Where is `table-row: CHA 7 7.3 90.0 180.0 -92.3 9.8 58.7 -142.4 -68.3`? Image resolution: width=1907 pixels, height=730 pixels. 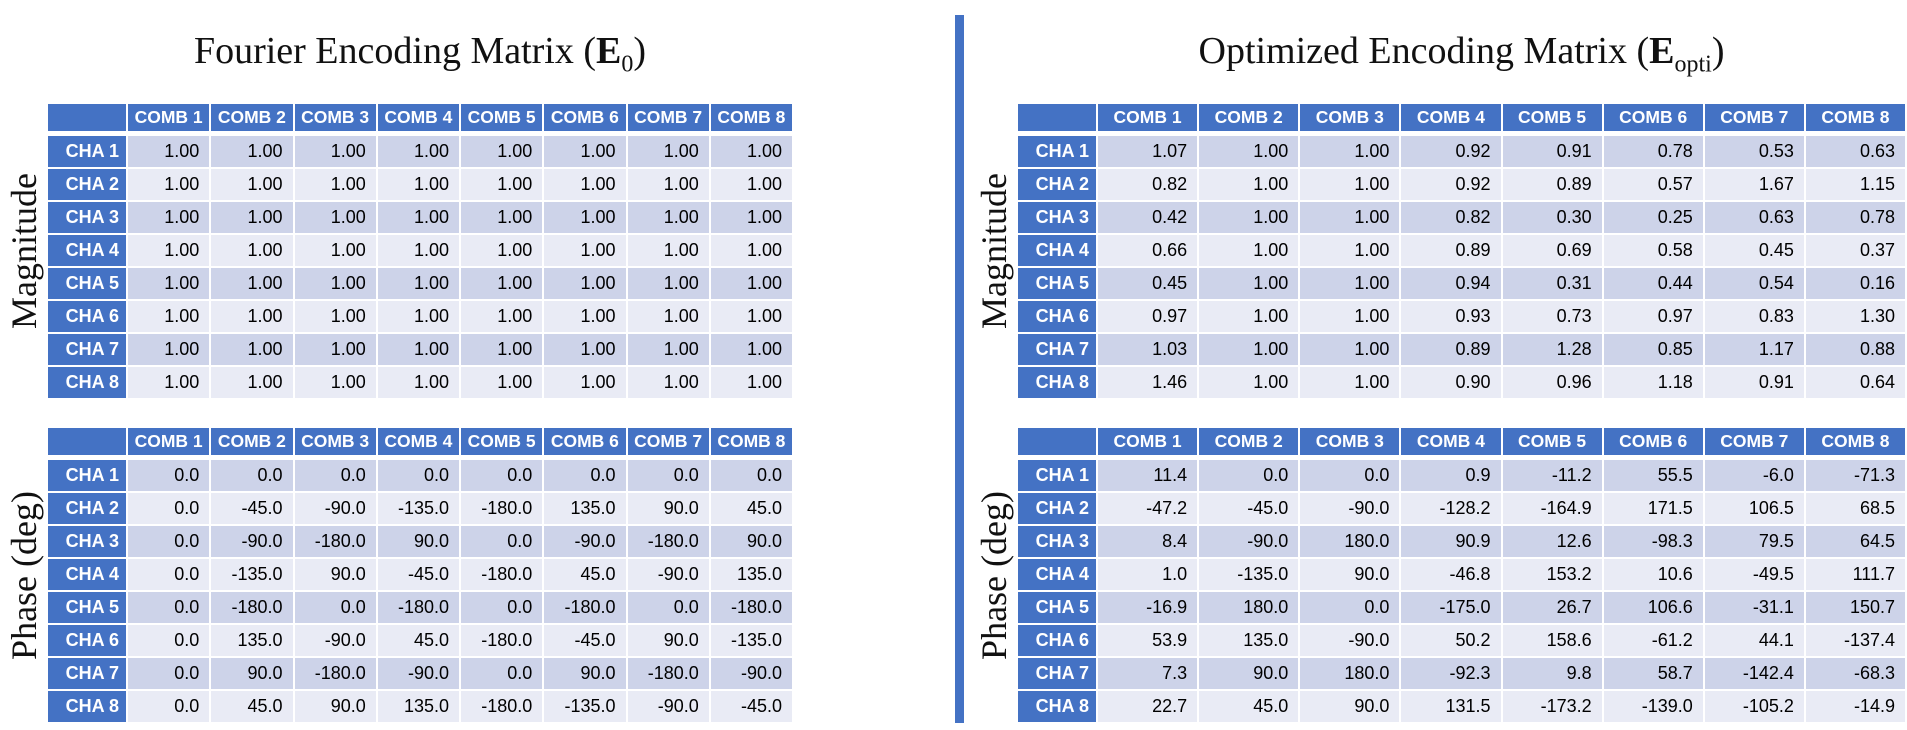
table-row: CHA 7 7.3 90.0 180.0 -92.3 9.8 58.7 -142.4 -68.3 is located at coordinates (1461, 673).